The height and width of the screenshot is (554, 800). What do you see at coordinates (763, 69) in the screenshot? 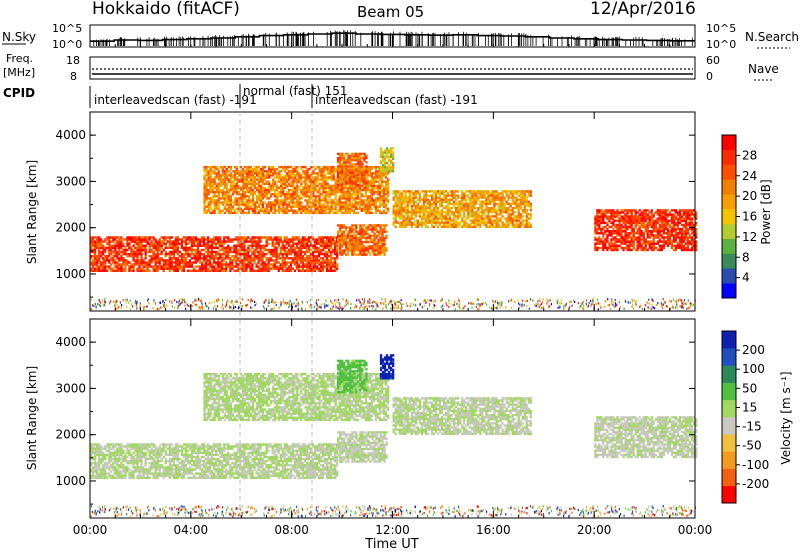
I see `nave-label: Nave` at bounding box center [763, 69].